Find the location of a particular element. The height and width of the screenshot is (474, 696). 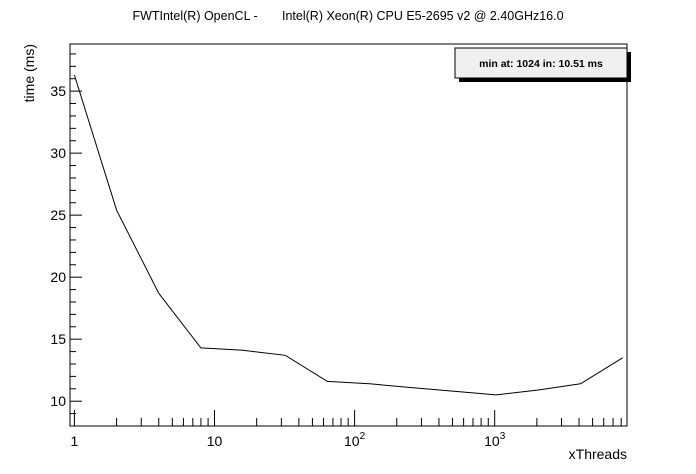

annotation-text: min at: 1024 in: 10.51 ms is located at coordinates (541, 64).